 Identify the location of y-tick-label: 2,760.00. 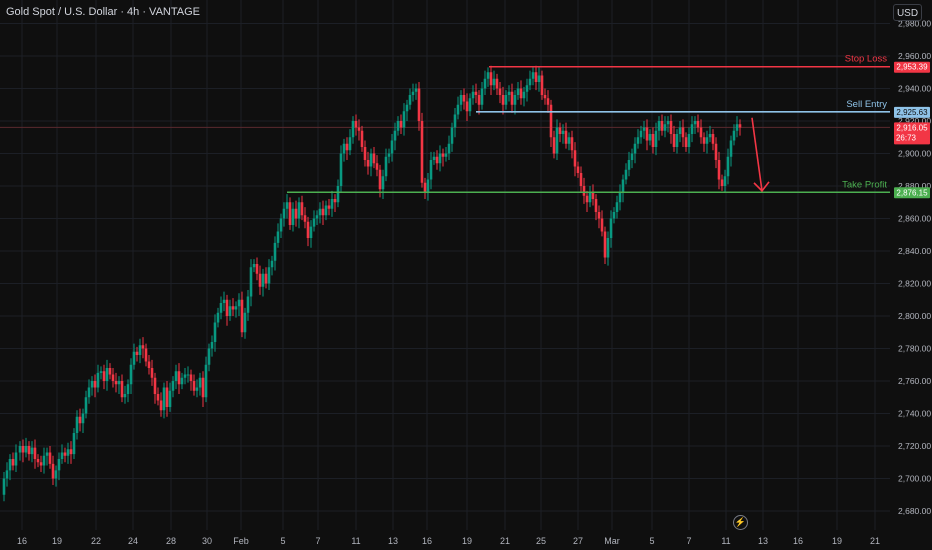
(914, 381).